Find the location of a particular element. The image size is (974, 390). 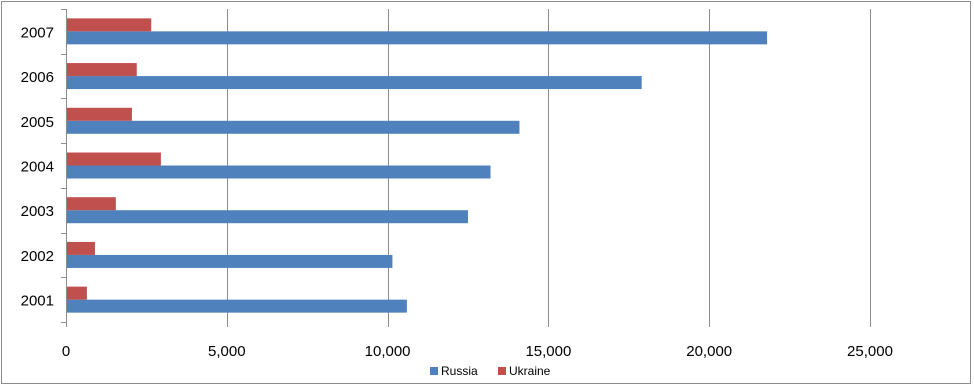

bar-ukraine-2006 is located at coordinates (101, 70).